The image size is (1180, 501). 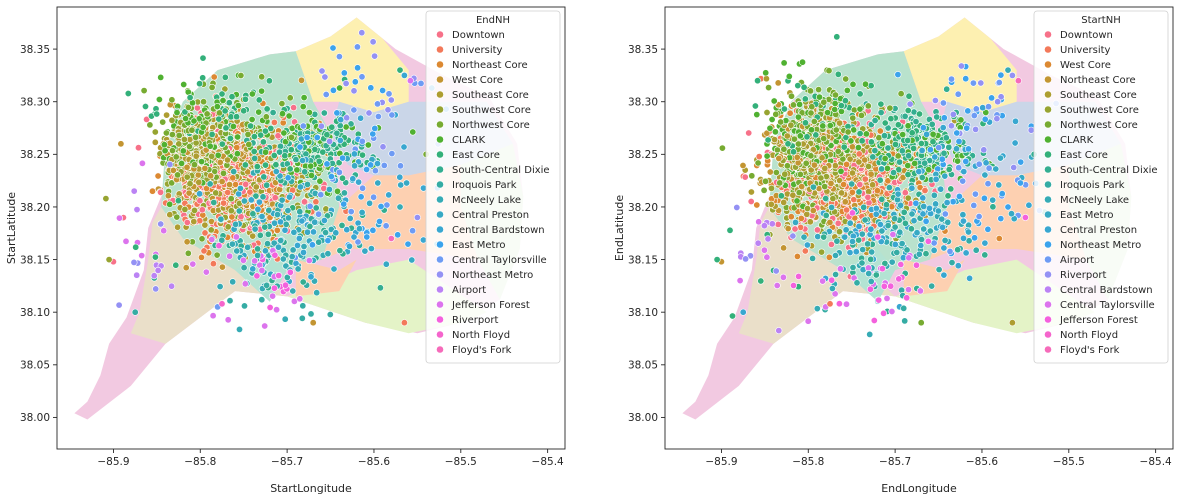 I want to click on legend-label: Central Preston, so click(x=1098, y=230).